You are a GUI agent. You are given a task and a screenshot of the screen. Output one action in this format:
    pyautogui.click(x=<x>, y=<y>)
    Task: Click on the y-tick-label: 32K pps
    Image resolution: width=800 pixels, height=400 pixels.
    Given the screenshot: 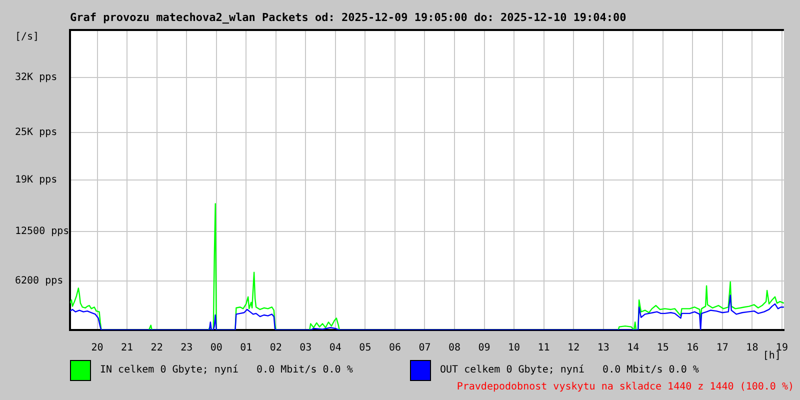 What is the action you would take?
    pyautogui.click(x=36, y=77)
    